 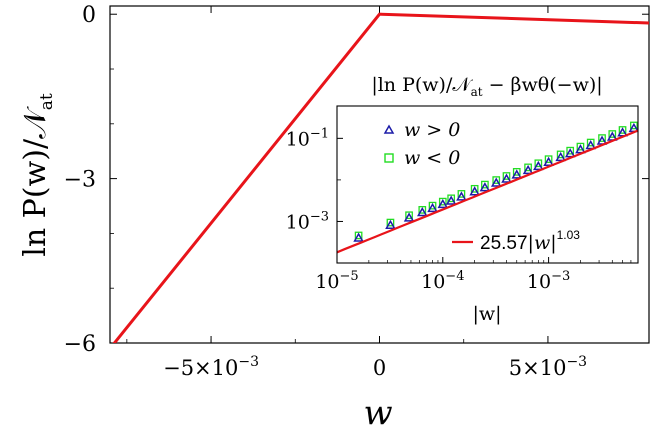 I want to click on inset-y-tick-label: 10⁻¹, so click(x=307, y=138).